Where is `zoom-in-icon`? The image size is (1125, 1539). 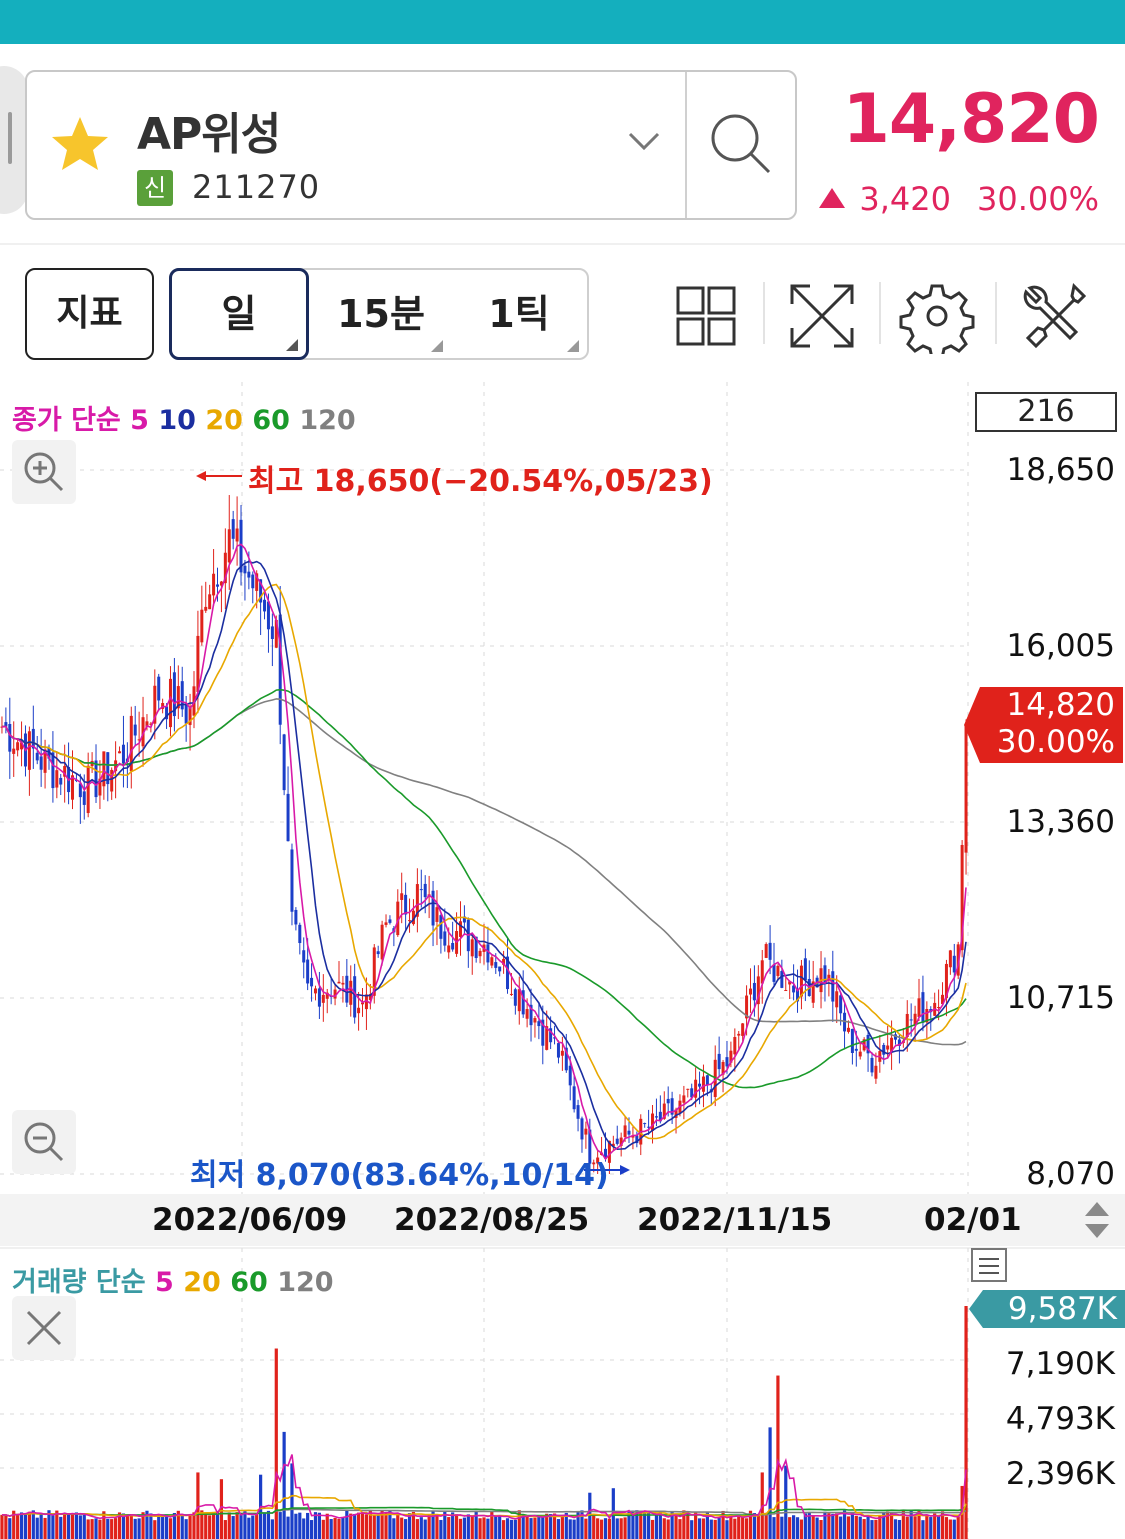 zoom-in-icon is located at coordinates (44, 472).